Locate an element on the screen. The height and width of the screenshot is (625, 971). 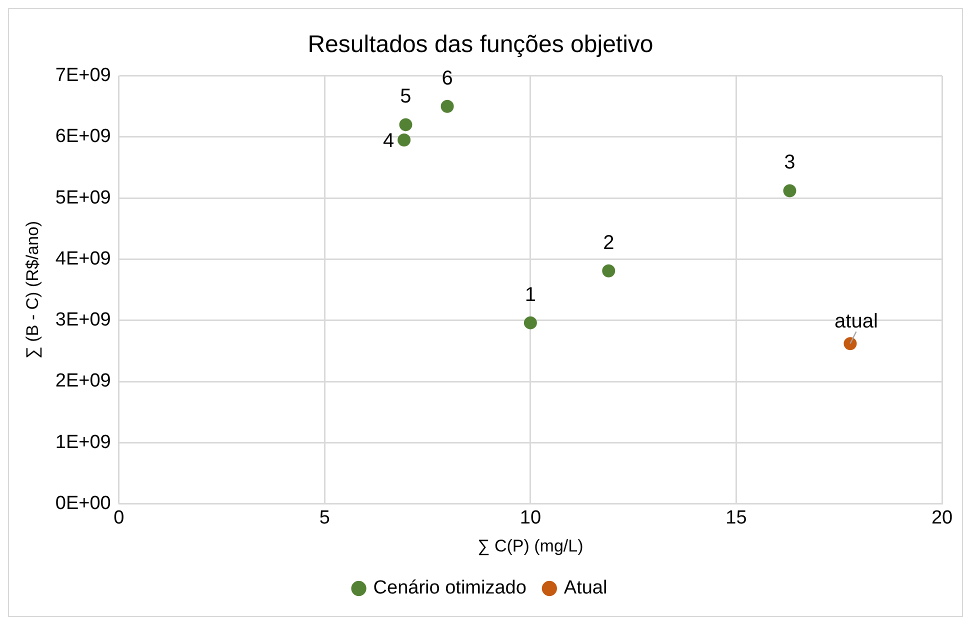
x-tick-label: 0 is located at coordinates (119, 517).